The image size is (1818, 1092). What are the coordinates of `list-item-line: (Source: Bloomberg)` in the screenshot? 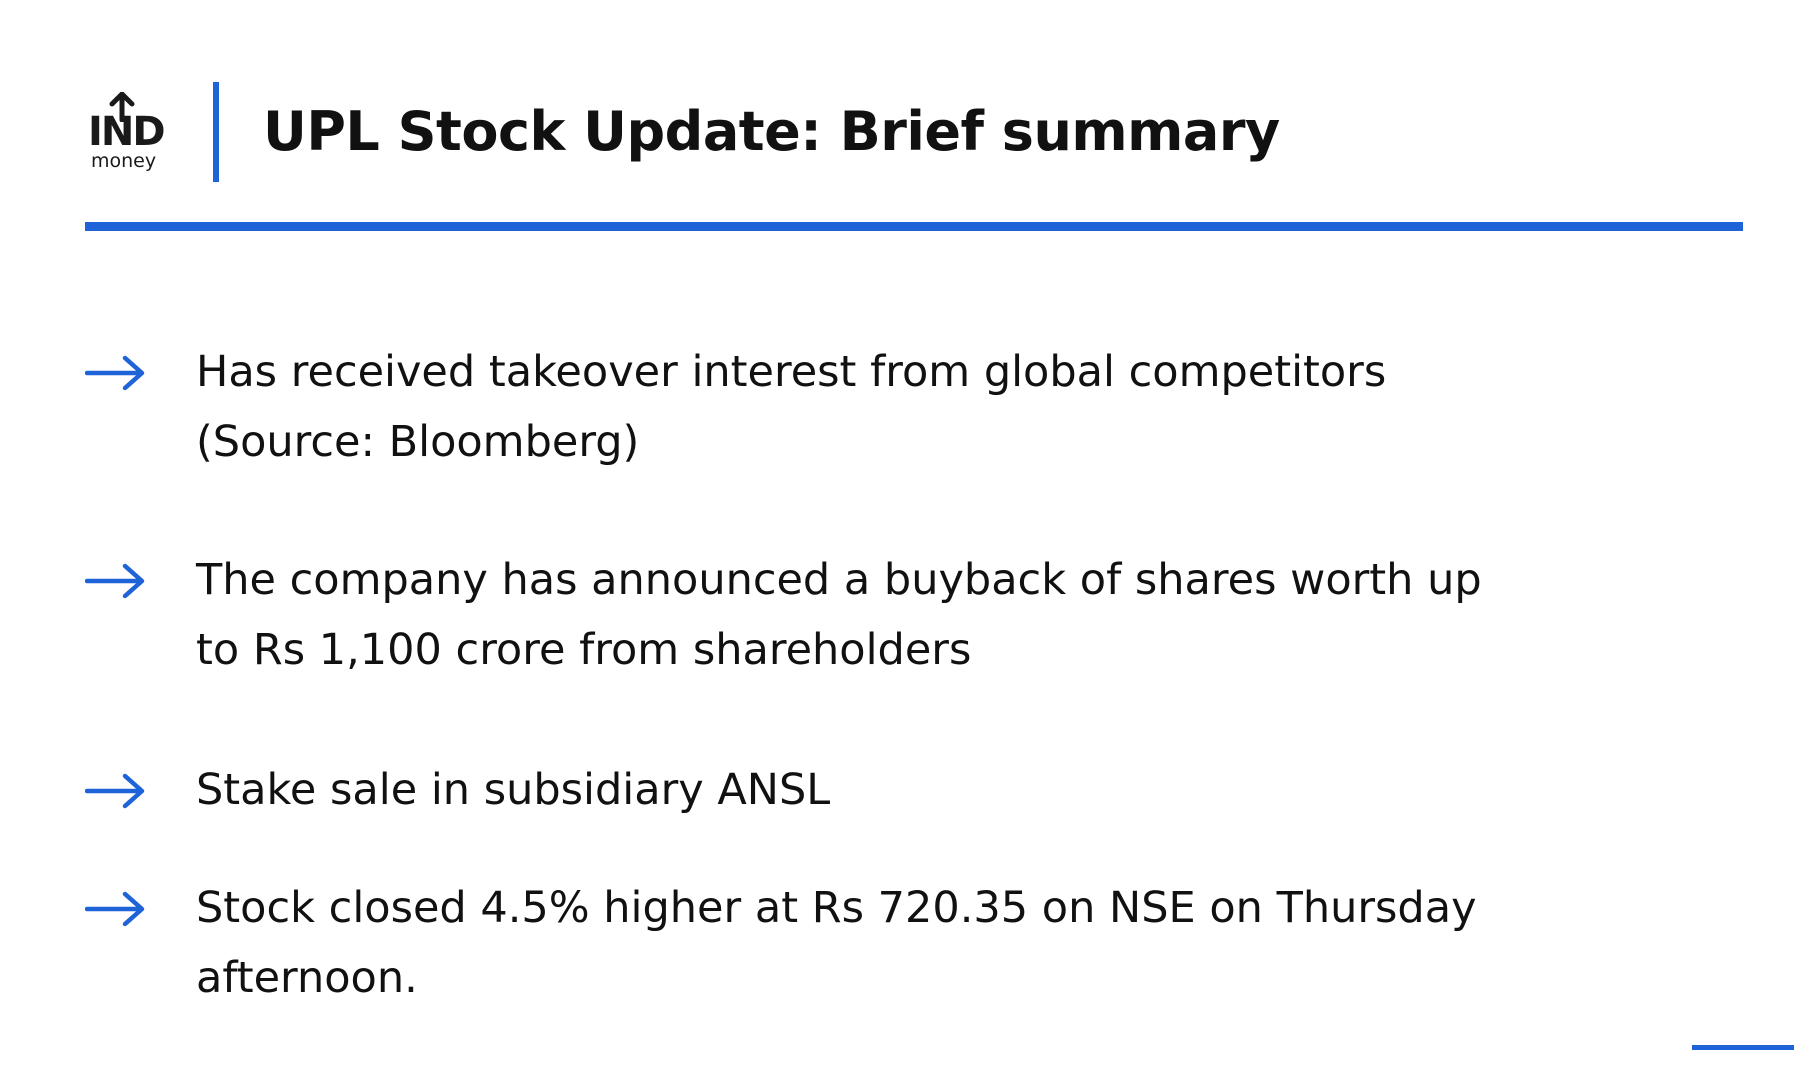 It's located at (418, 442).